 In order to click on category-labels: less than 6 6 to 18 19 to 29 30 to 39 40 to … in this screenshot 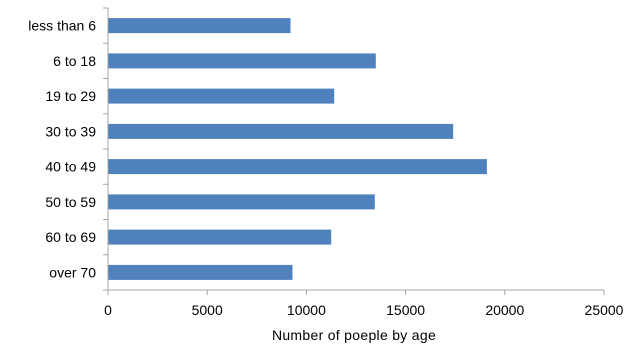, I will do `click(62, 149)`.